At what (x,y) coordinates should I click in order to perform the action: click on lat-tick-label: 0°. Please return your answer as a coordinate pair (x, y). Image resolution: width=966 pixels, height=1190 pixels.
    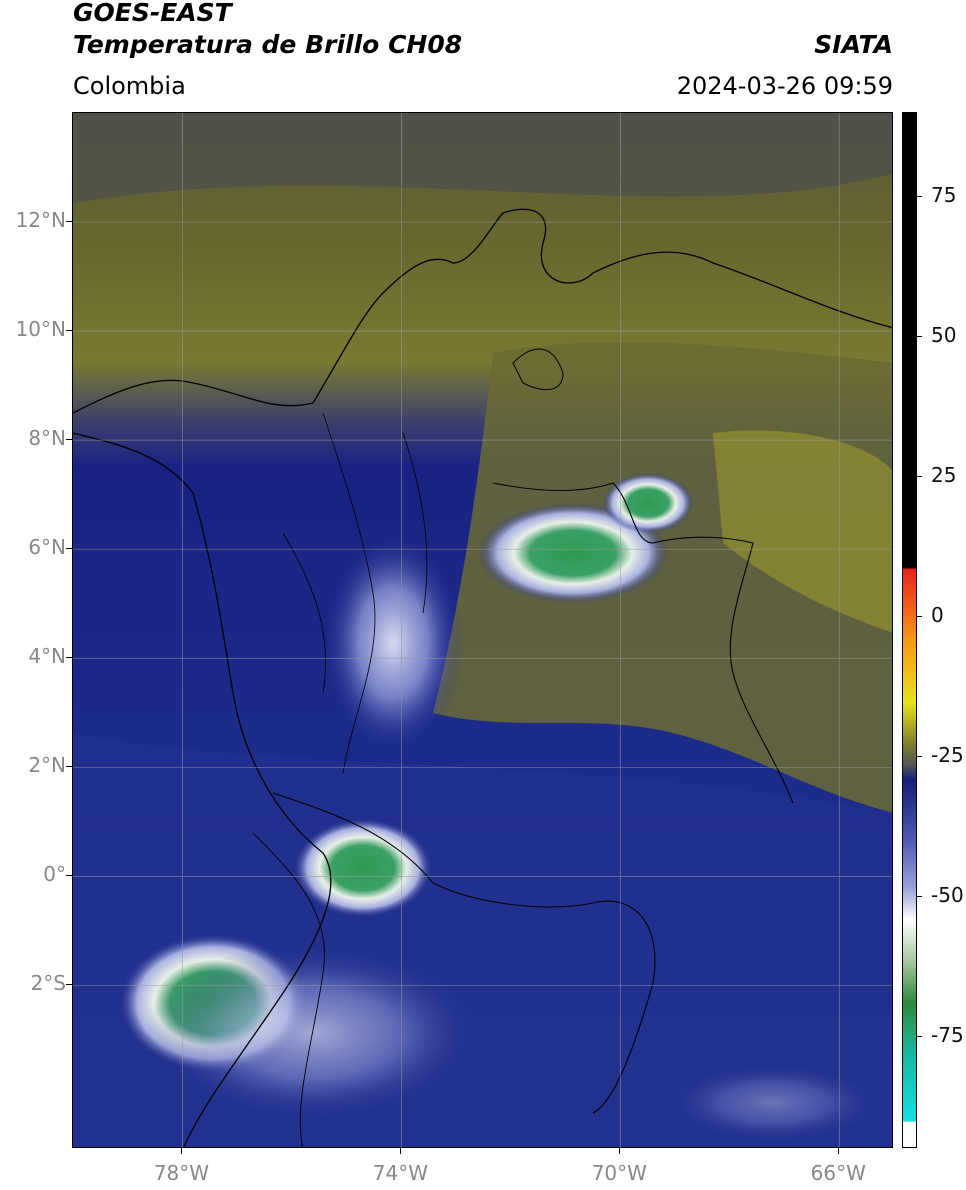
    Looking at the image, I should click on (54, 874).